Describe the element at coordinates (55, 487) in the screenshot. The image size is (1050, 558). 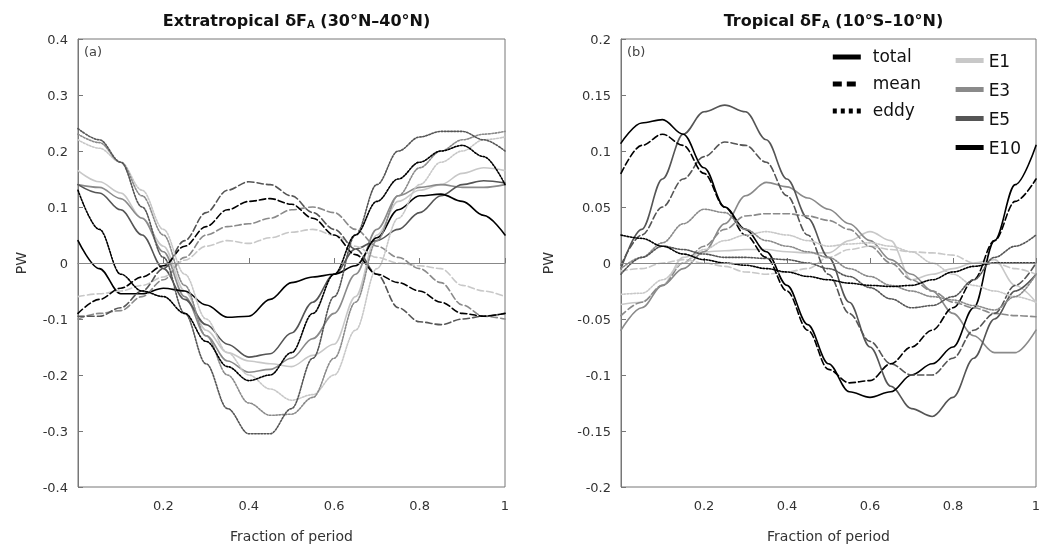
I see `y-tick-label: -0.4` at that location.